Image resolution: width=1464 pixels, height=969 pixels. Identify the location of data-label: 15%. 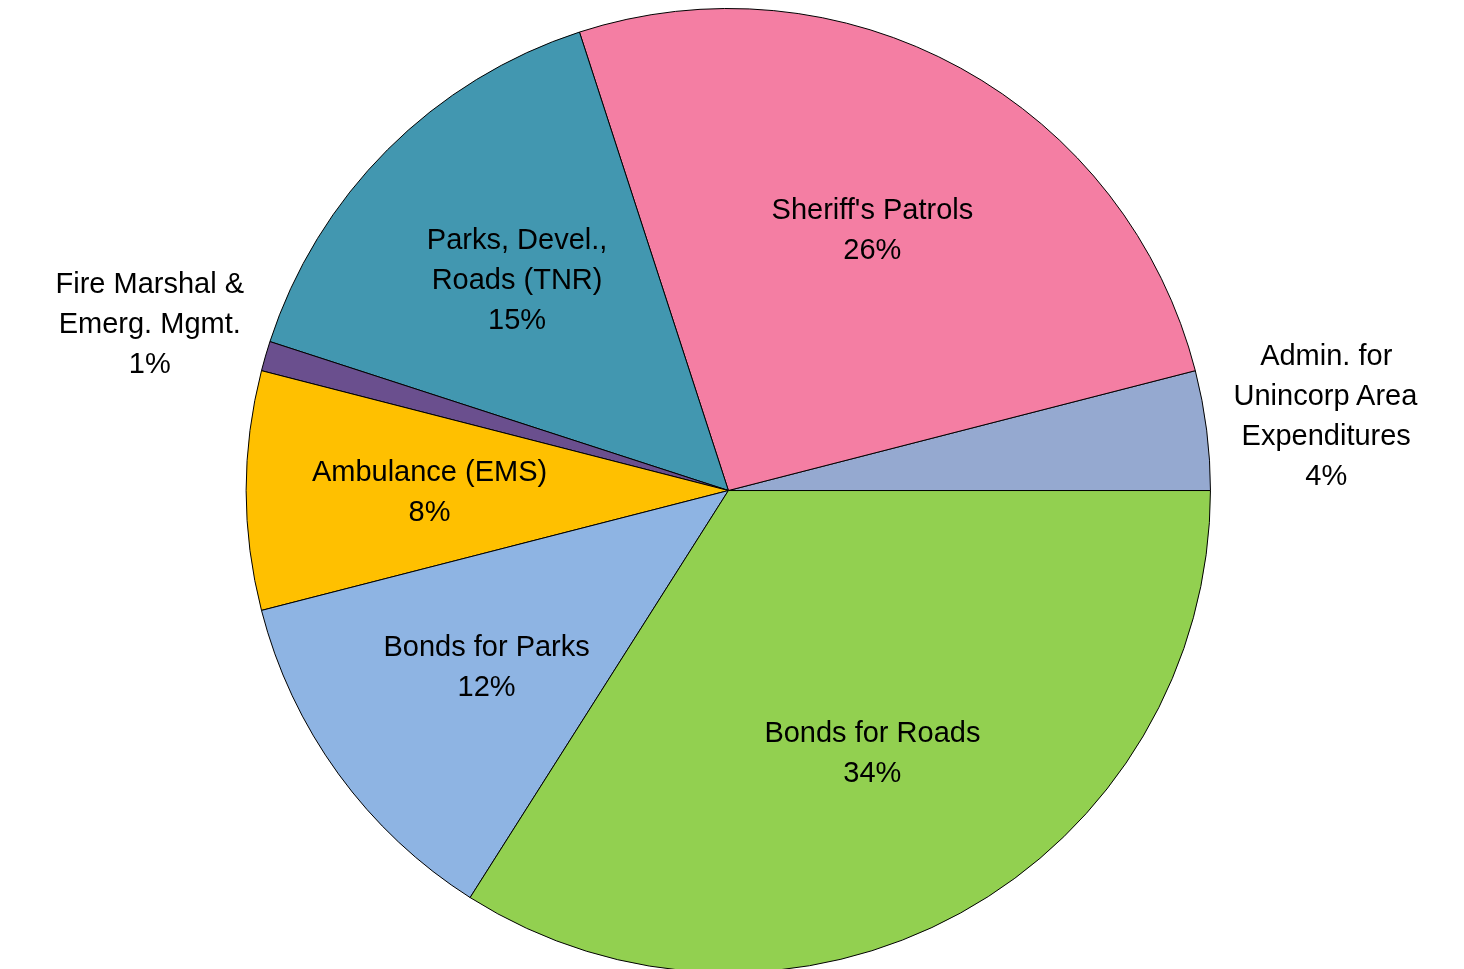
(517, 319).